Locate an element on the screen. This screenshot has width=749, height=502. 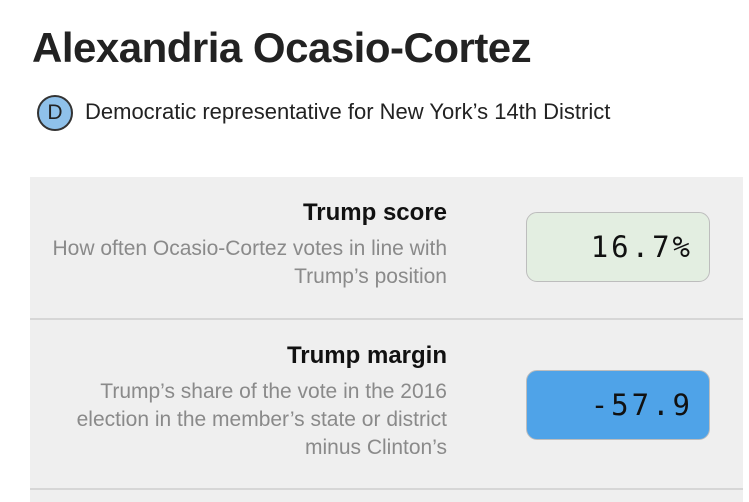
stat-title: Trump margin is located at coordinates (366, 355).